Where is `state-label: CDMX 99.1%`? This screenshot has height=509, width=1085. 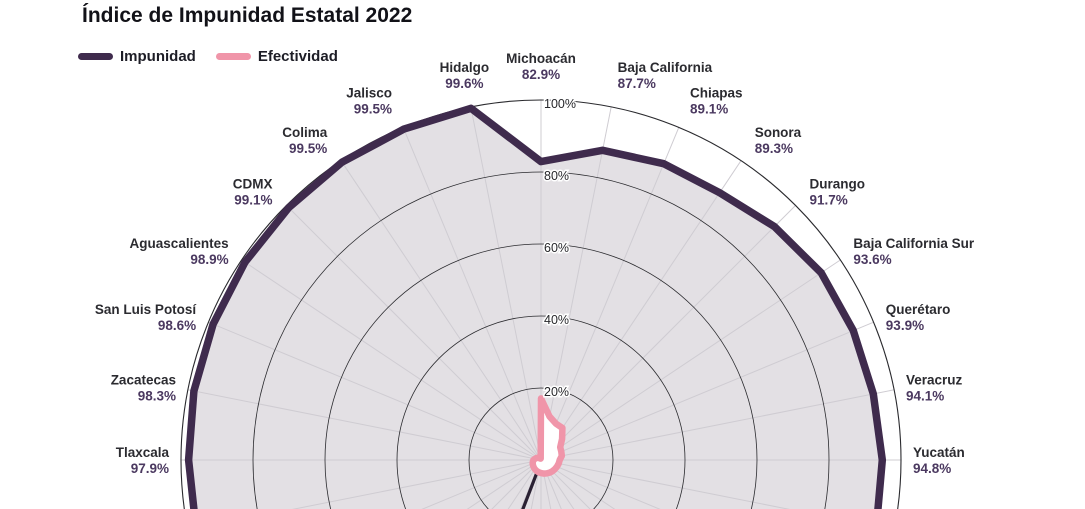
state-label: CDMX 99.1% is located at coordinates (253, 192).